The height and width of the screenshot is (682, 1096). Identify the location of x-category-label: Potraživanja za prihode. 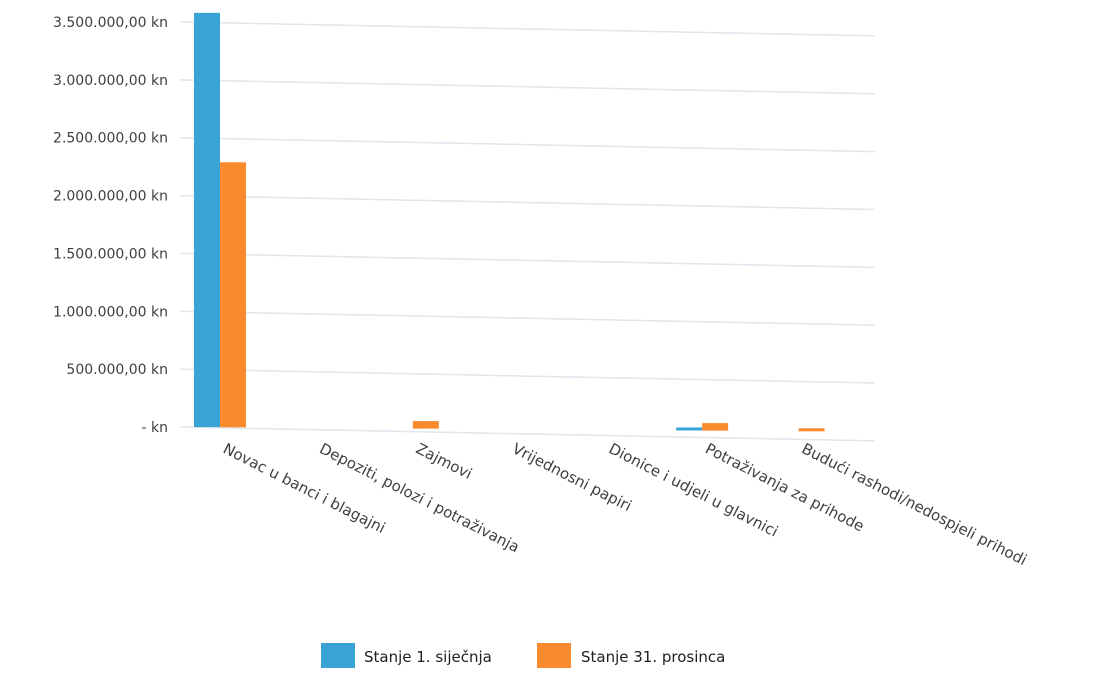
(784, 488).